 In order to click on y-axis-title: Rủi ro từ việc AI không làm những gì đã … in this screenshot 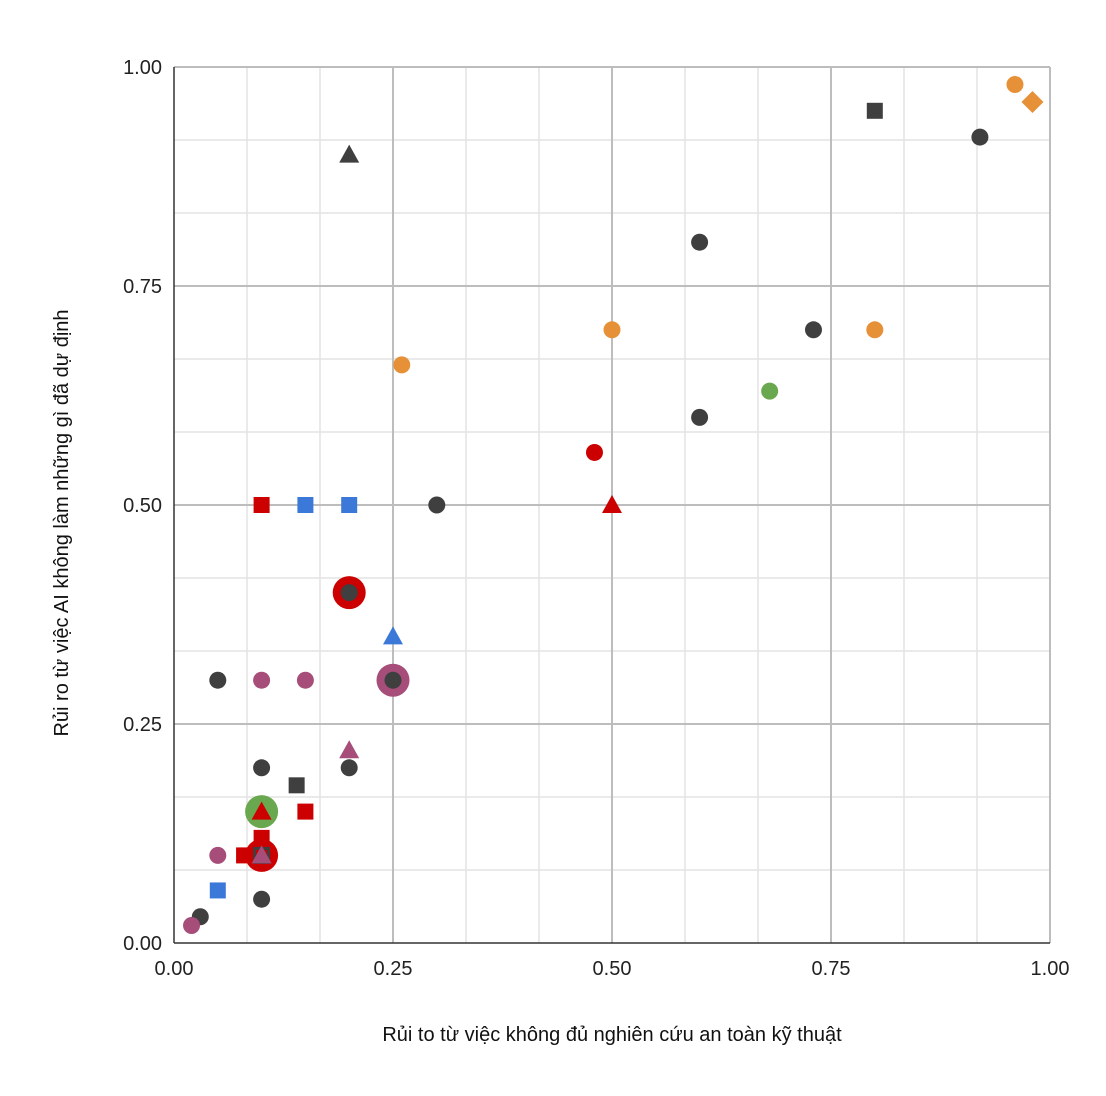, I will do `click(62, 522)`.